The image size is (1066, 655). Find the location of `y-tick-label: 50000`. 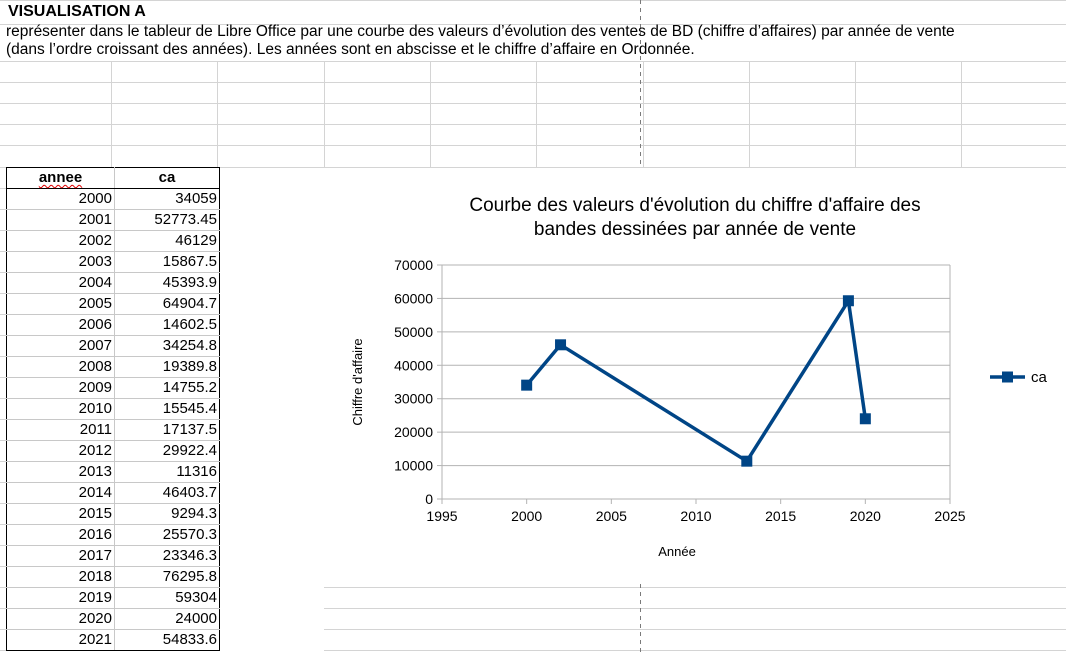

y-tick-label: 50000 is located at coordinates (413, 332).